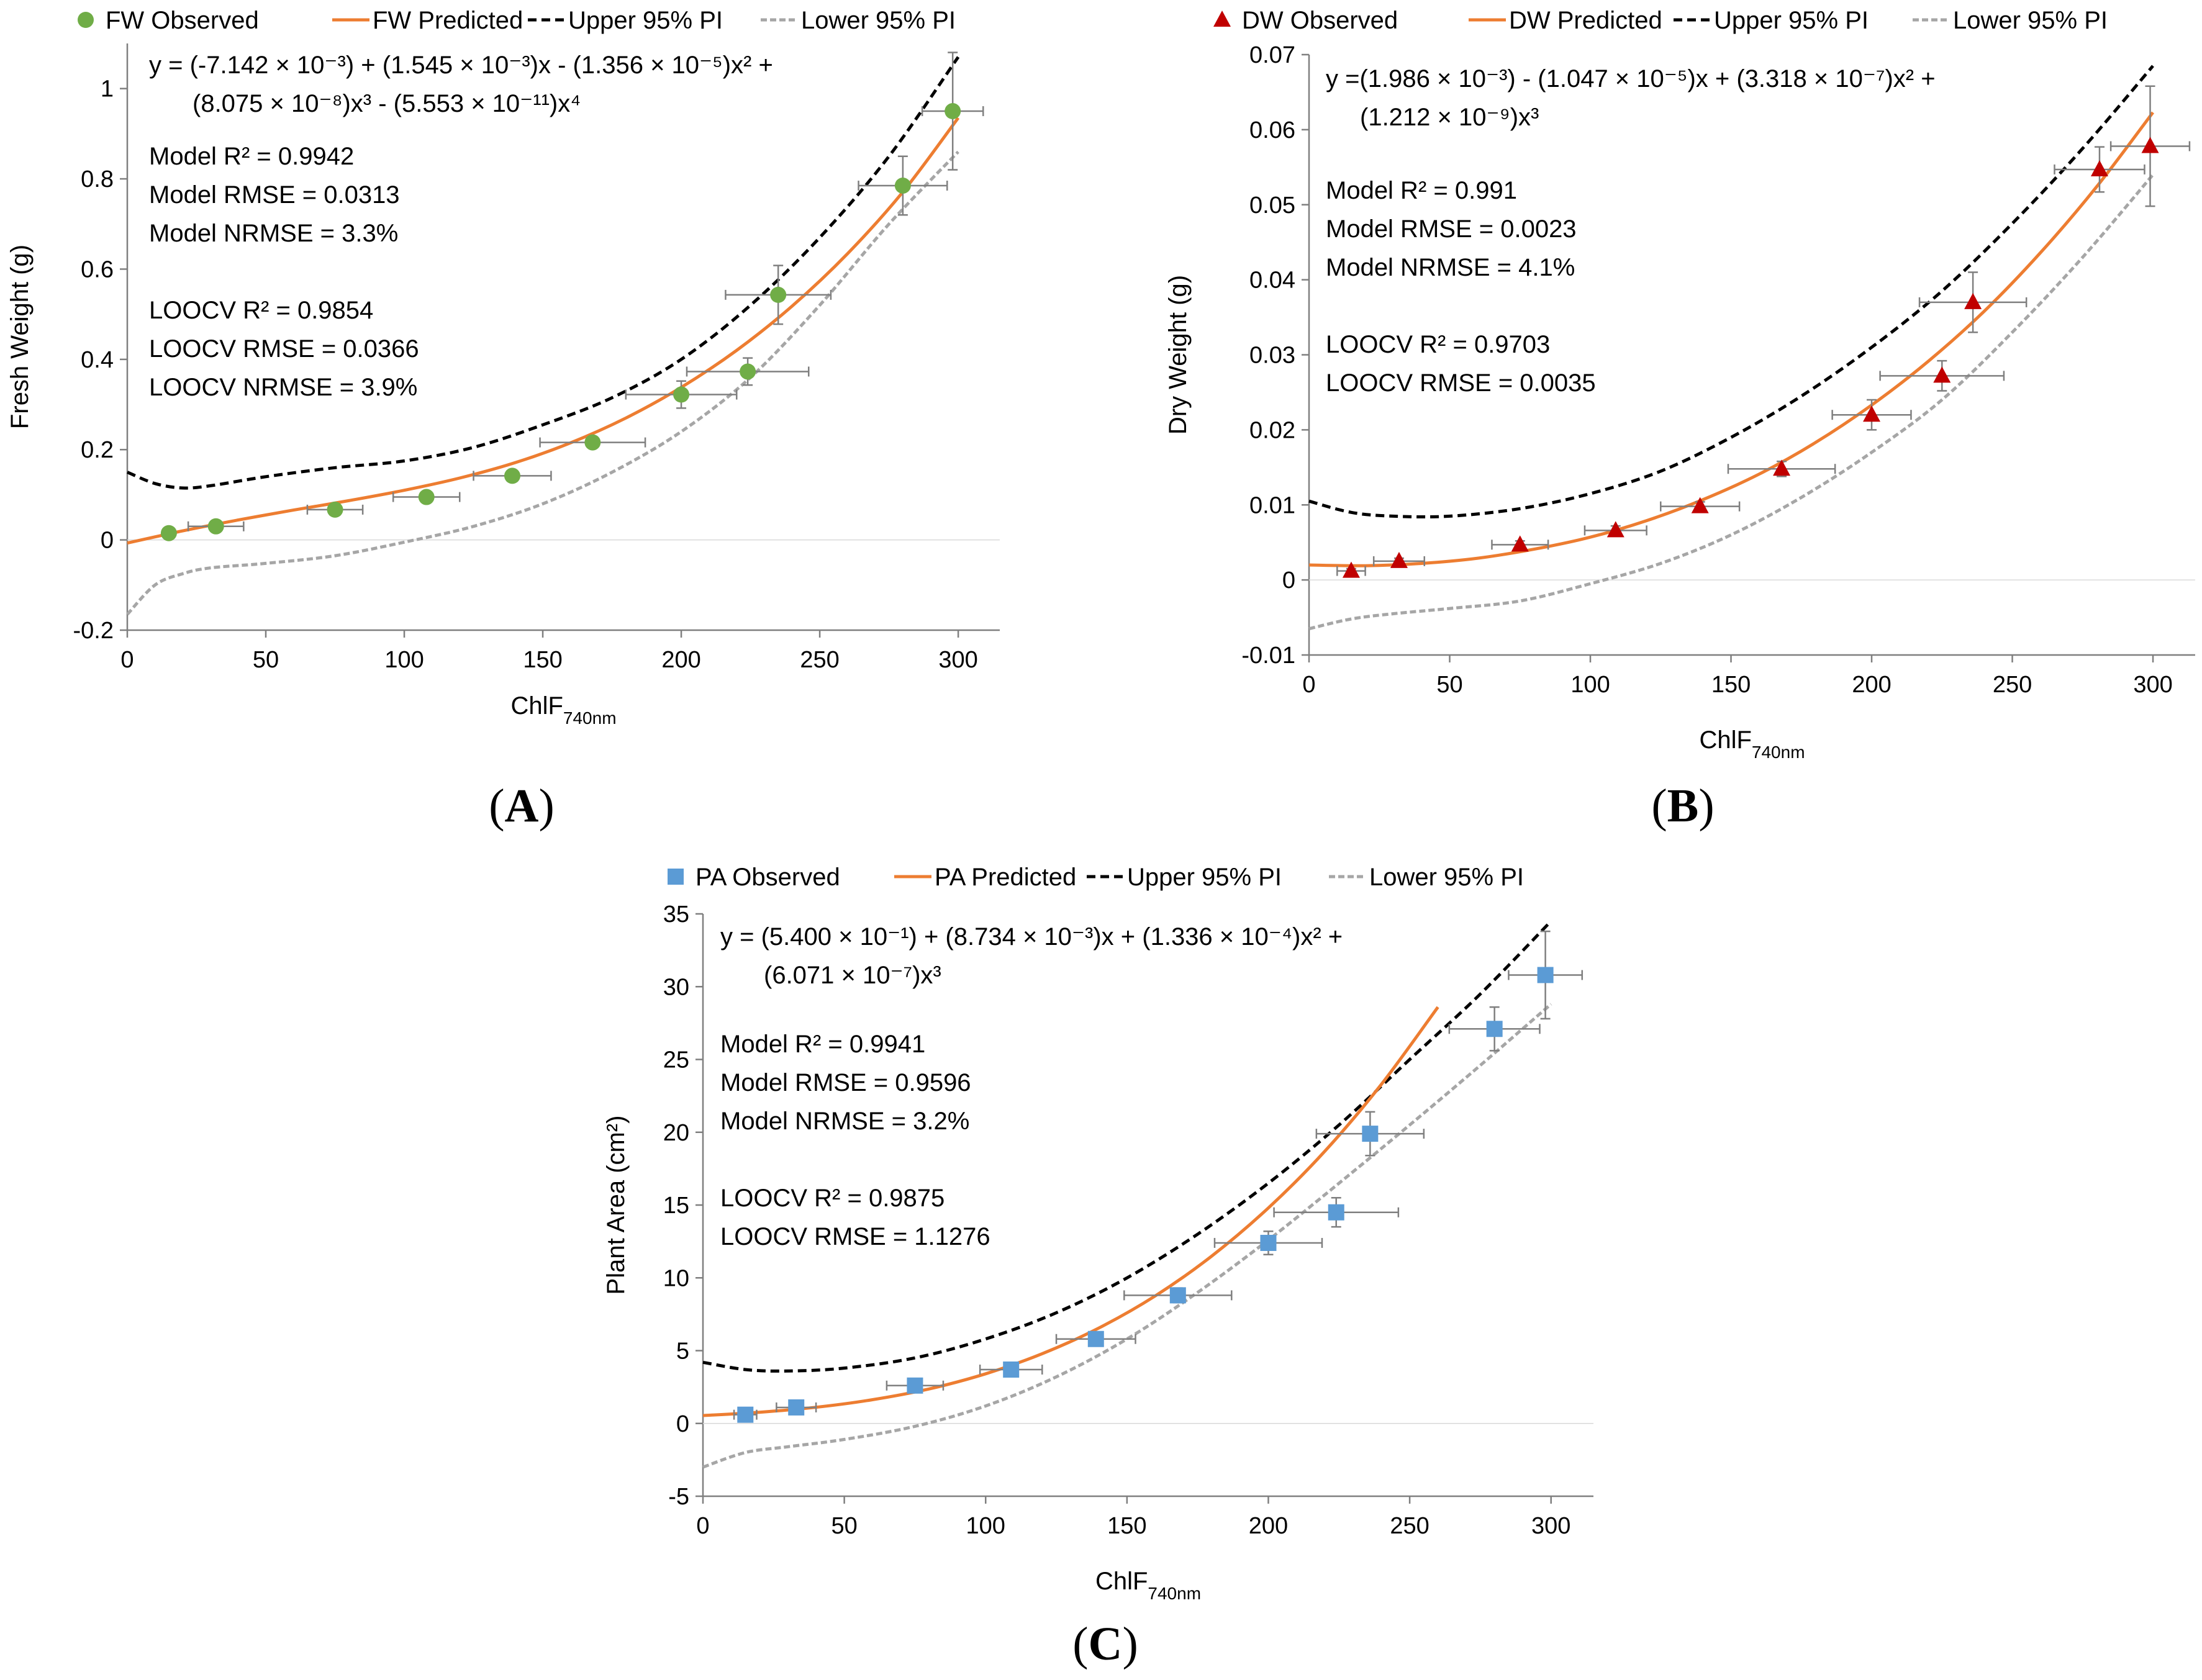 This screenshot has height=1680, width=2202. I want to click on panel-label-a: (A), so click(522, 806).